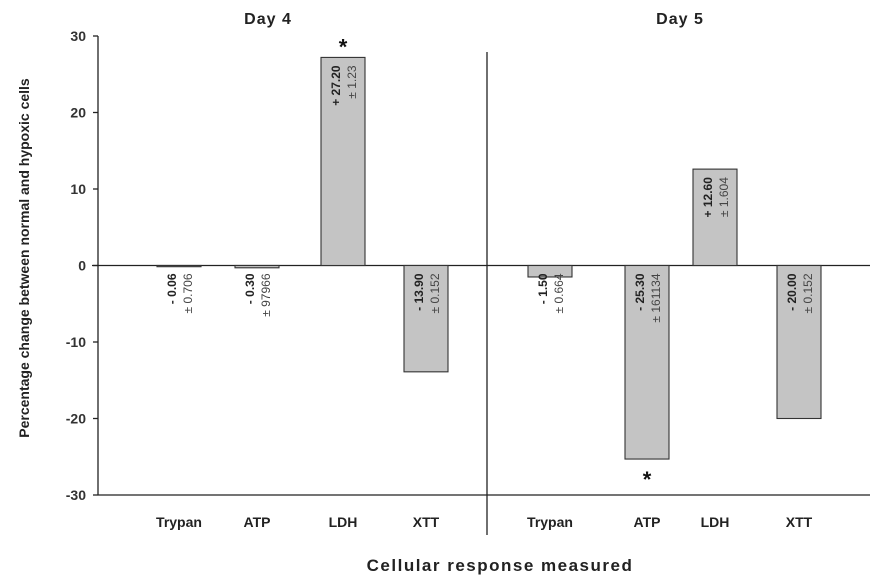 The width and height of the screenshot is (870, 579). I want to click on data-label-group: - 20.00 ± 0.152, so click(800, 293).